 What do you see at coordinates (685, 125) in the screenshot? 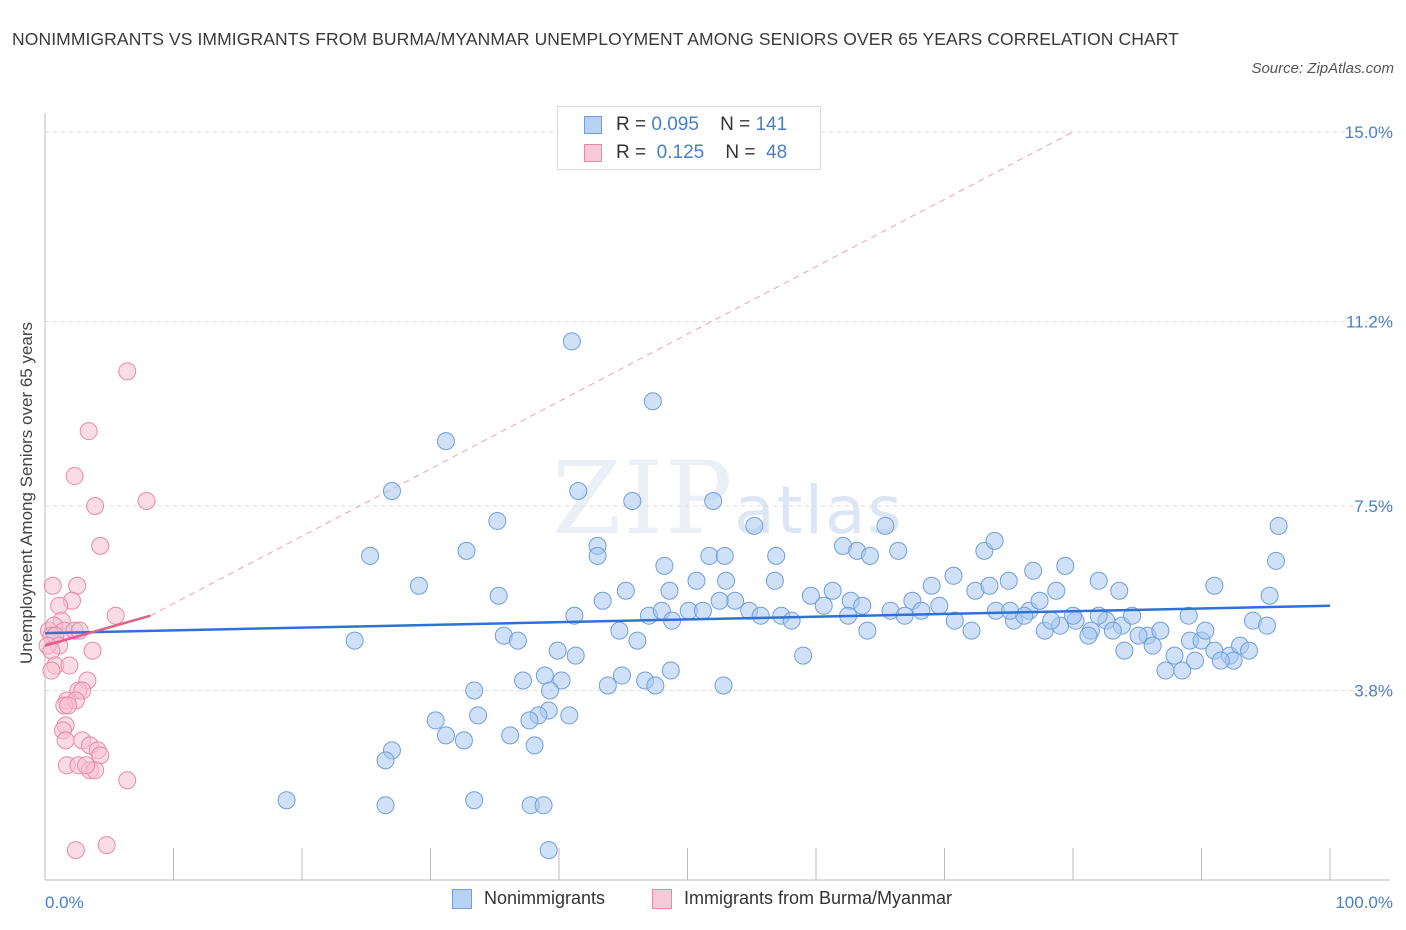
I see `legend-row-nonimmigrants: R = 0.095 N = 141` at bounding box center [685, 125].